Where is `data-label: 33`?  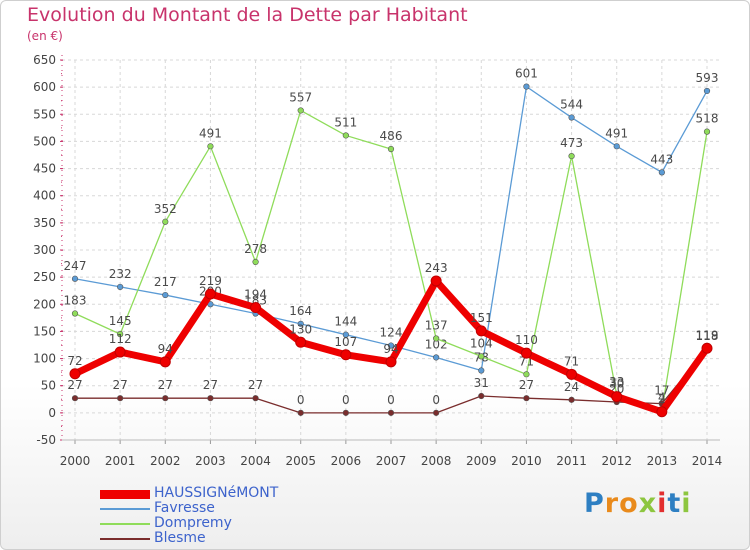 data-label: 33 is located at coordinates (616, 382).